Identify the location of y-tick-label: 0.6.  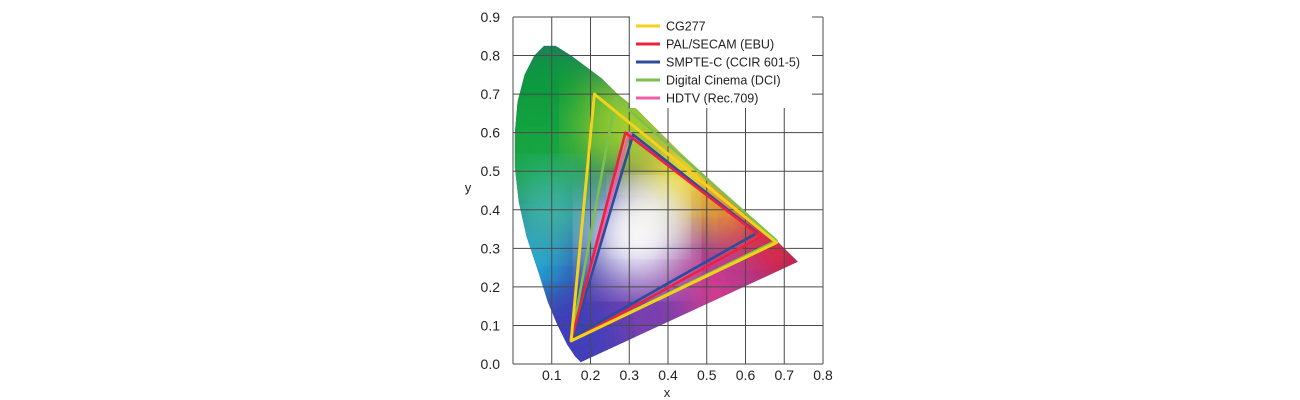
(491, 133).